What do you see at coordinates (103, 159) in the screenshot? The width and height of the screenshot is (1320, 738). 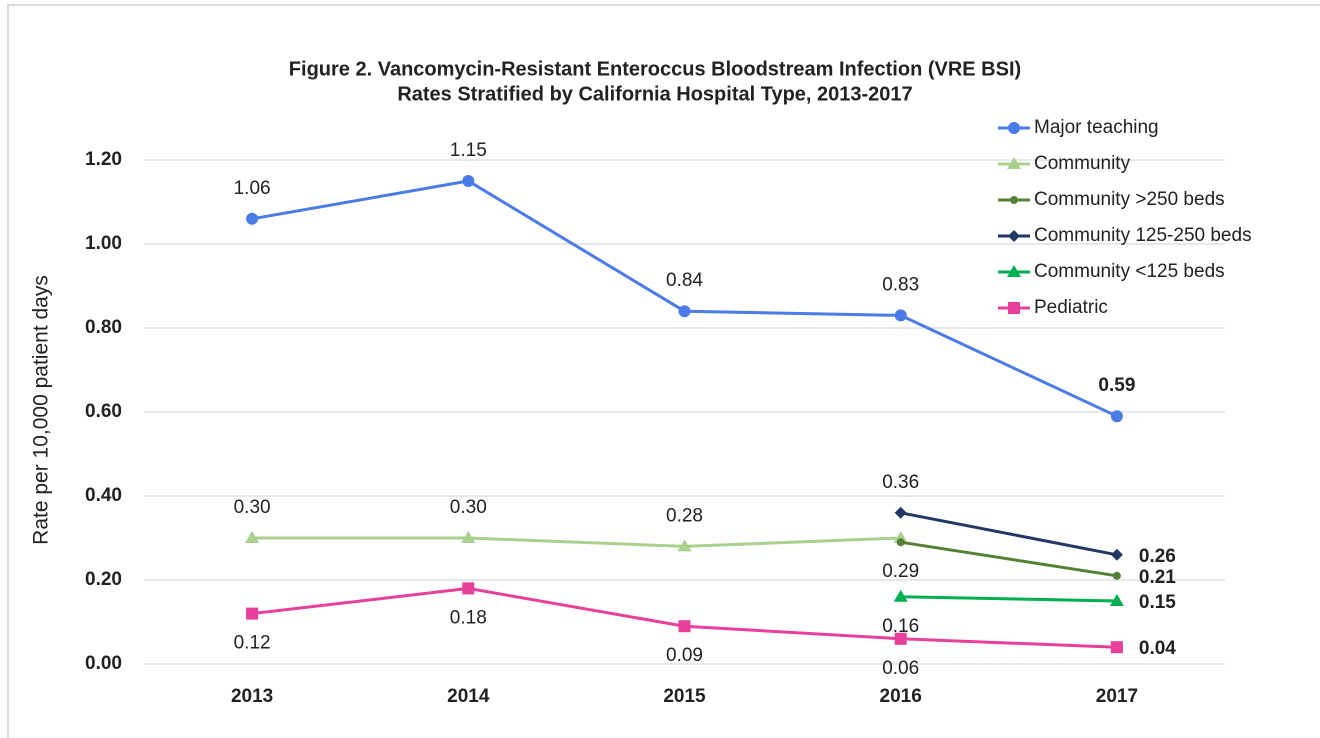 I see `y-tick-label: 1.20` at bounding box center [103, 159].